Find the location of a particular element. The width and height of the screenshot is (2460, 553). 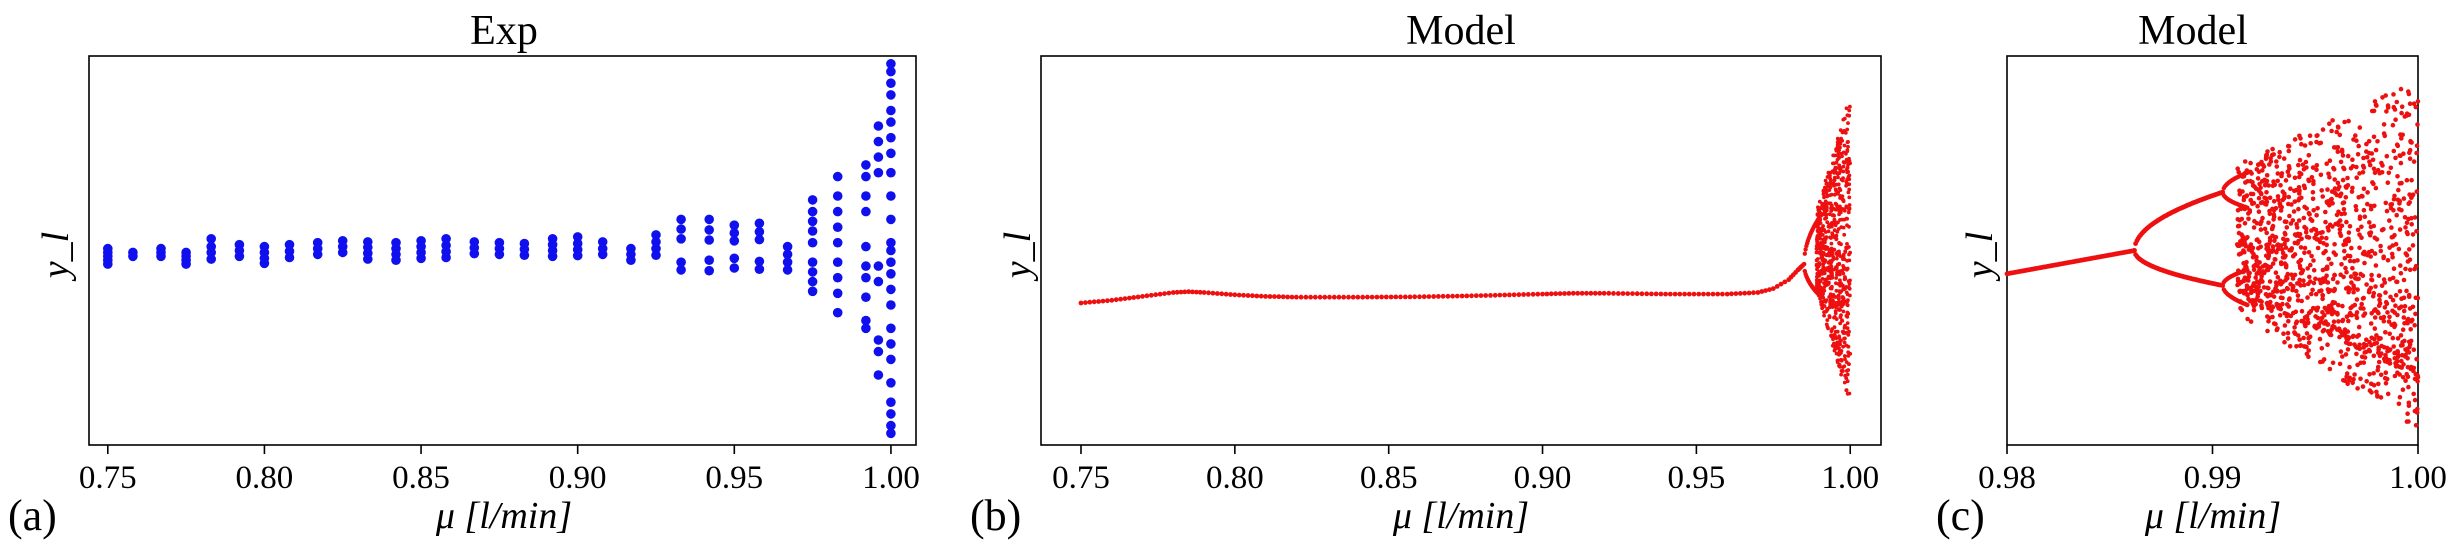

panel-a-x-tick-label: 1.00 is located at coordinates (891, 478).